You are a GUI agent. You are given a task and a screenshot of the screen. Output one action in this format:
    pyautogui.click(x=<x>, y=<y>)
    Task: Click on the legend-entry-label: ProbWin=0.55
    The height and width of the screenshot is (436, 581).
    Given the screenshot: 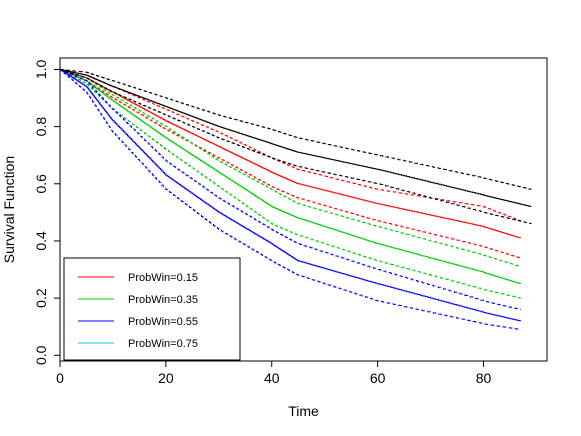 What is the action you would take?
    pyautogui.click(x=163, y=322)
    